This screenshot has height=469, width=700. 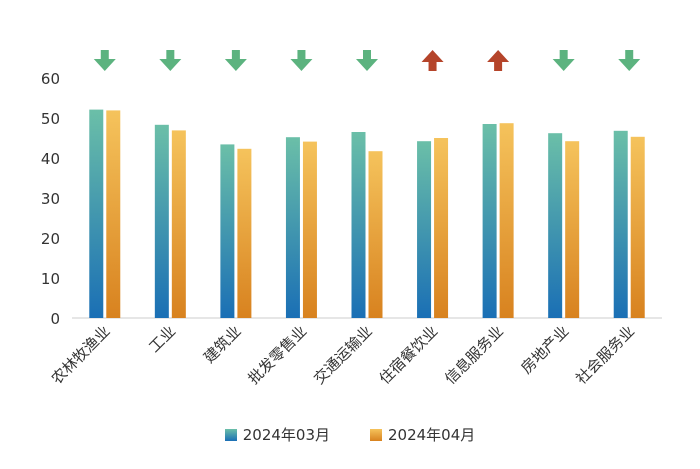 What do you see at coordinates (81, 355) in the screenshot?
I see `x-tick-label: 农林牧渔业` at bounding box center [81, 355].